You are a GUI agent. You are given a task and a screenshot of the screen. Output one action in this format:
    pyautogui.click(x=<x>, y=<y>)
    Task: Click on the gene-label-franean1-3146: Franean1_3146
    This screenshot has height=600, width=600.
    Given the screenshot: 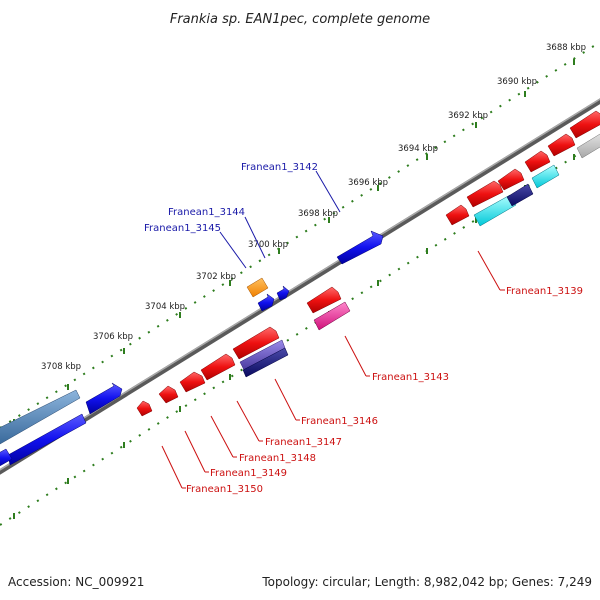 What is the action you would take?
    pyautogui.click(x=339, y=421)
    